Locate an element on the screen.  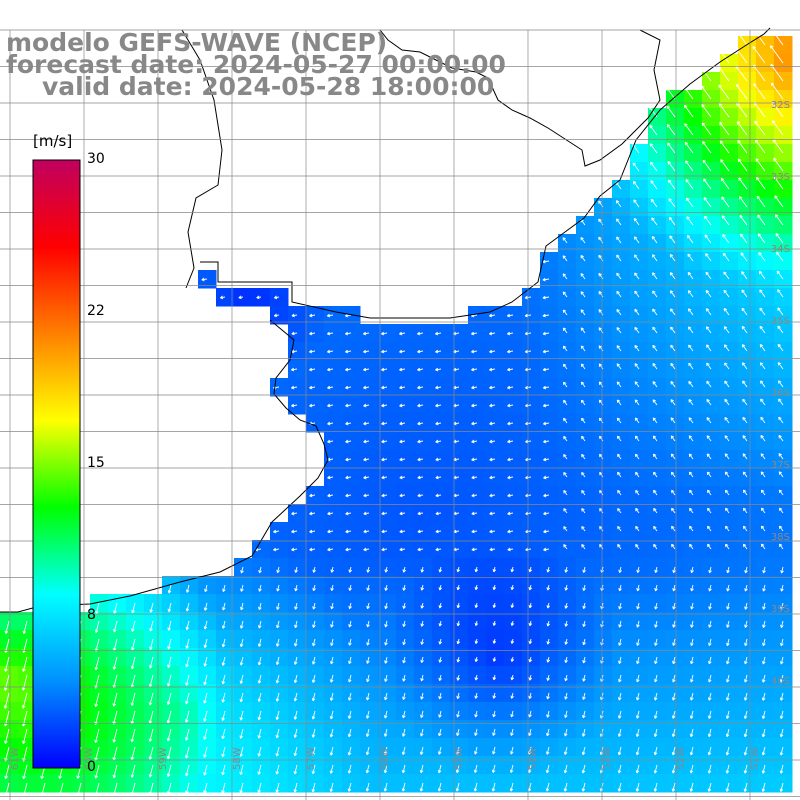
lat-label: 37S is located at coordinates (780, 465).